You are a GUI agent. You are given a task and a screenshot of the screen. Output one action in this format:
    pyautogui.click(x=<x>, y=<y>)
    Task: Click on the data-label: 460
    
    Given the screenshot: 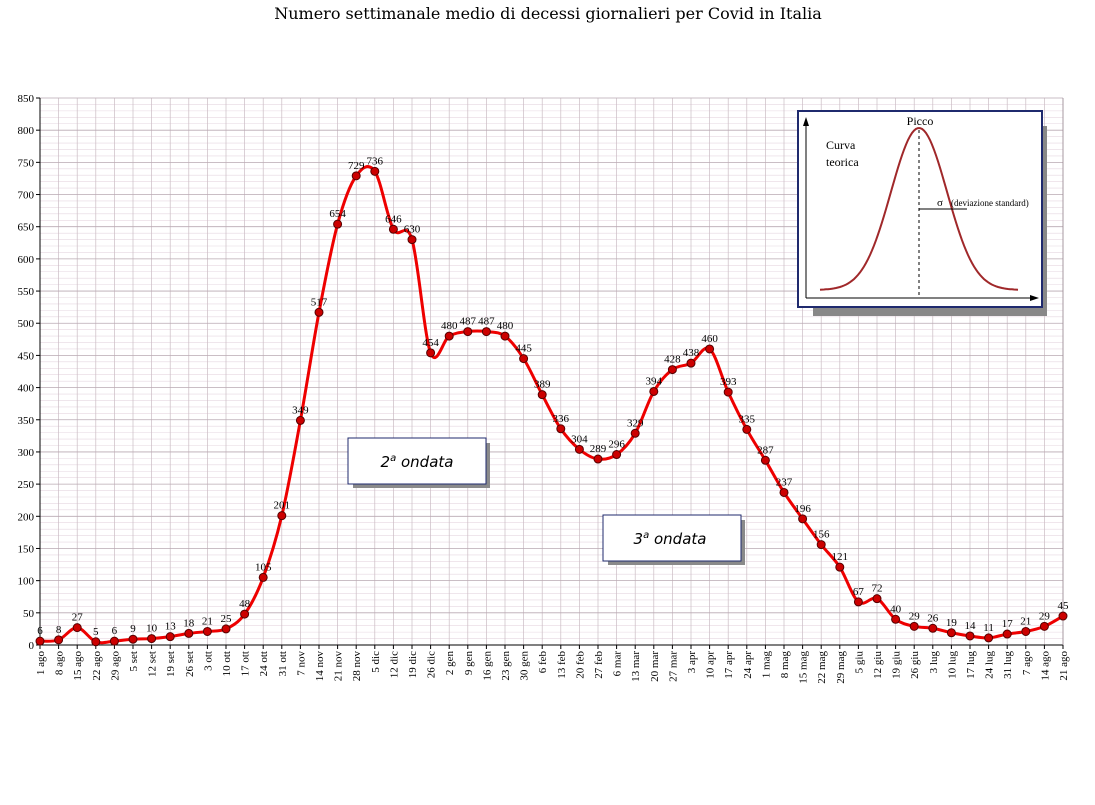 What is the action you would take?
    pyautogui.click(x=709, y=339)
    